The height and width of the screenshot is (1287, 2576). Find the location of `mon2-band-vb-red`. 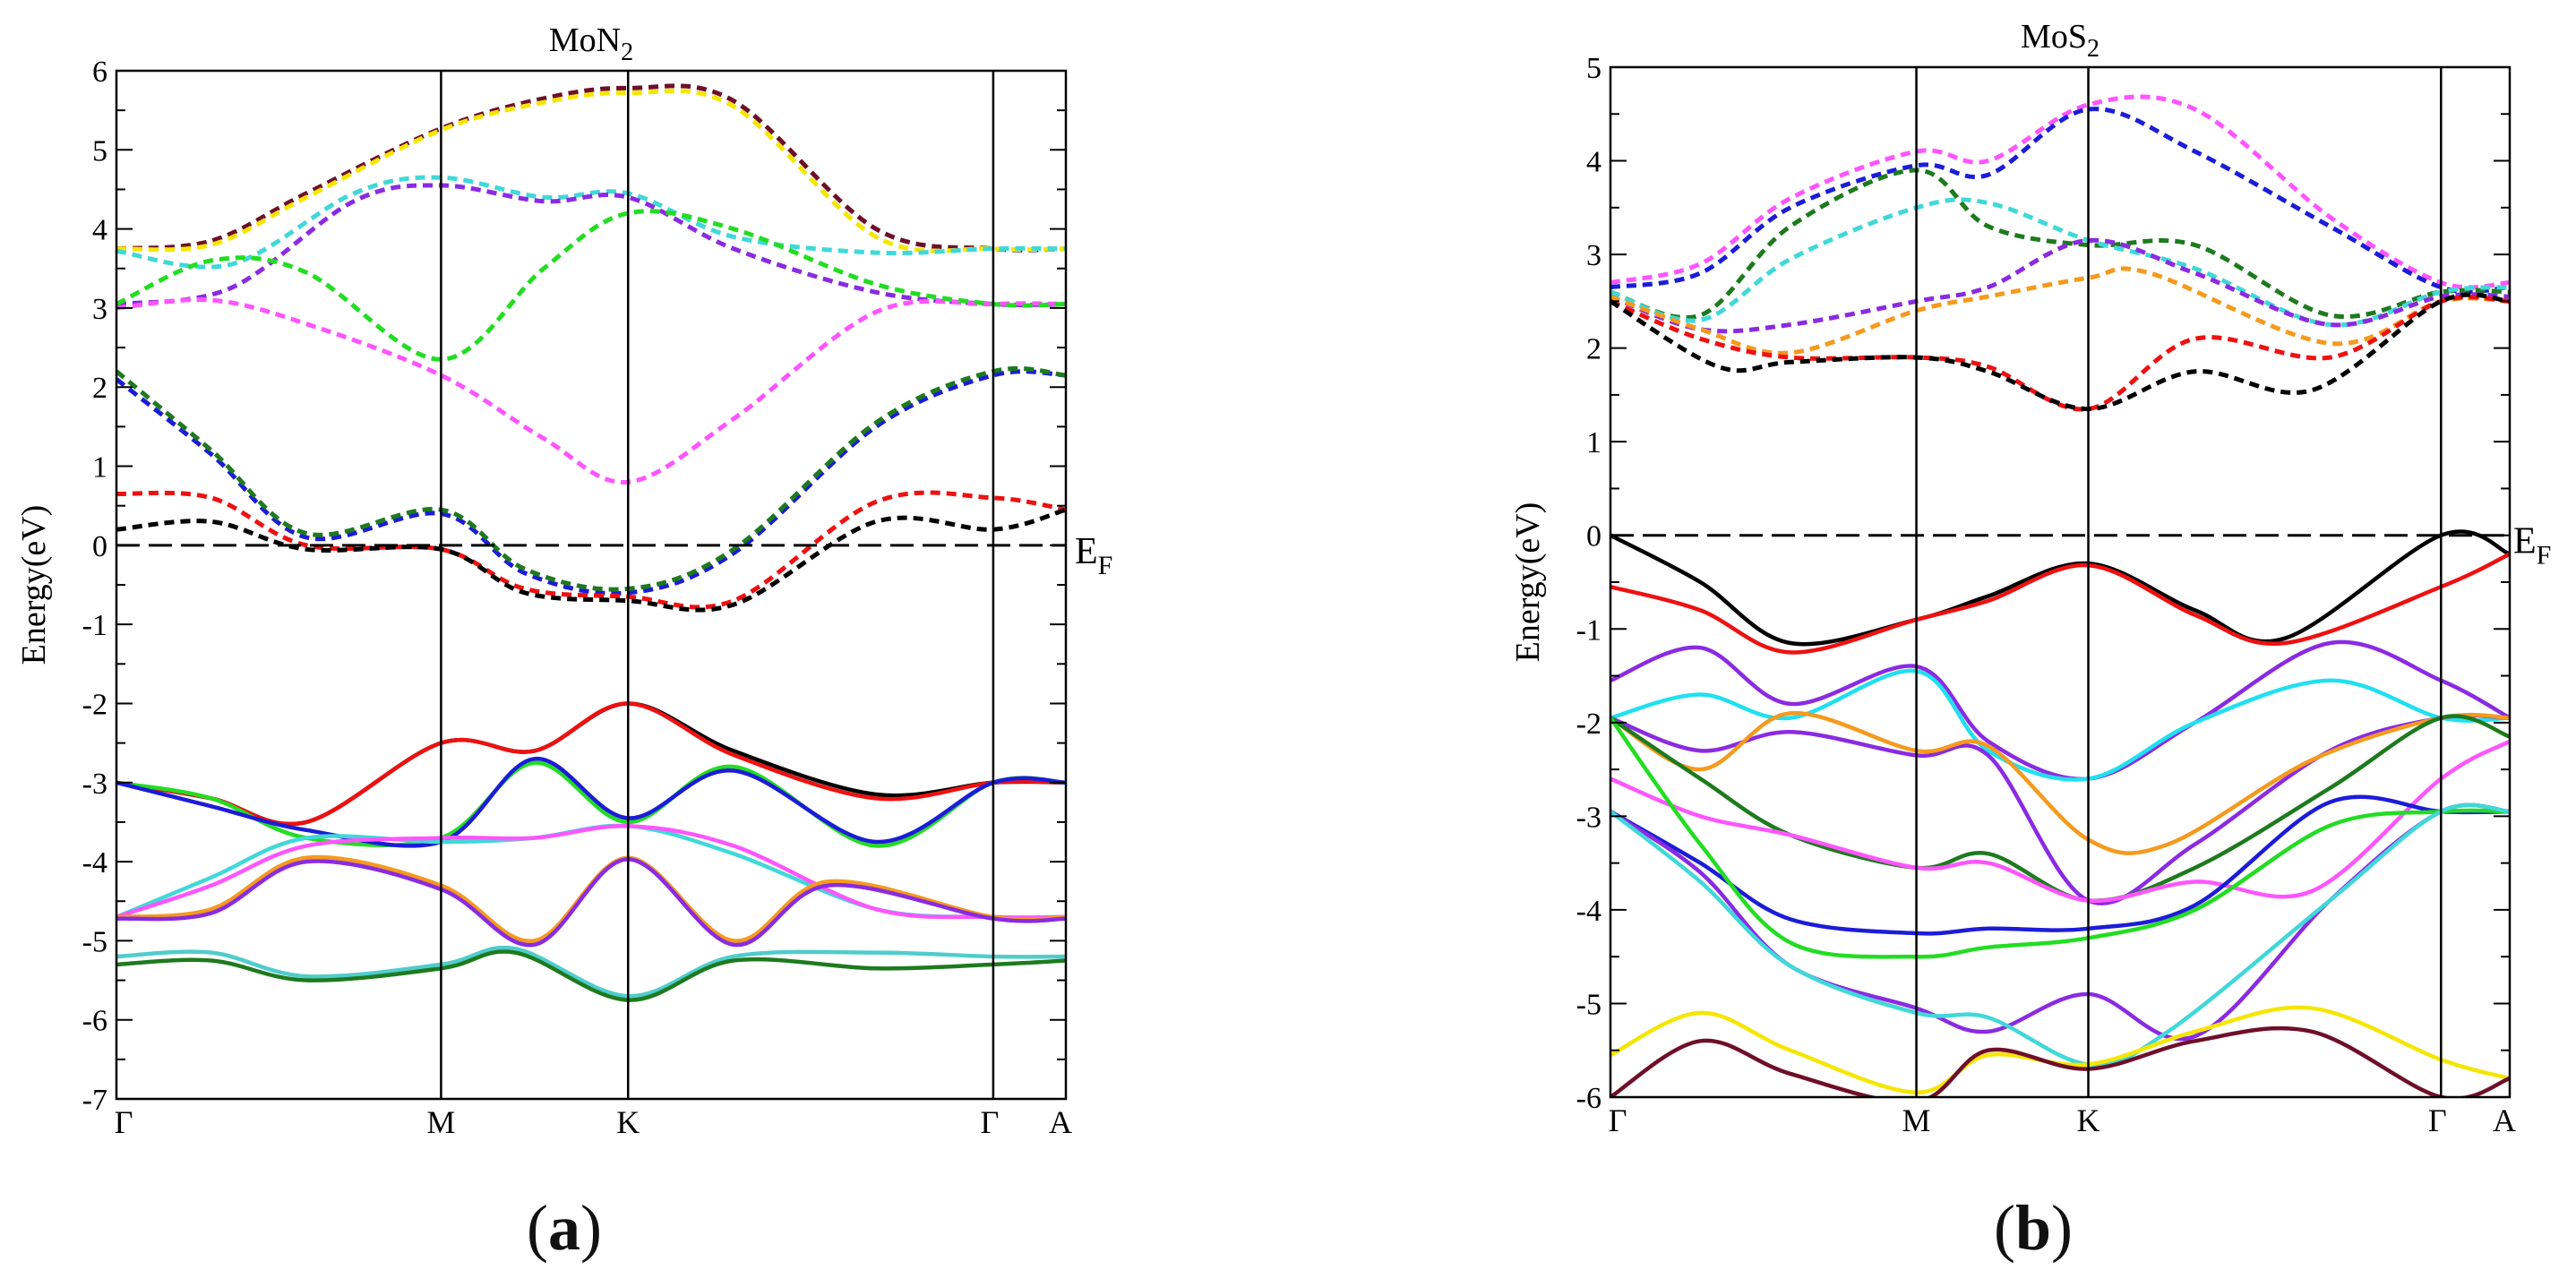

mon2-band-vb-red is located at coordinates (591, 764).